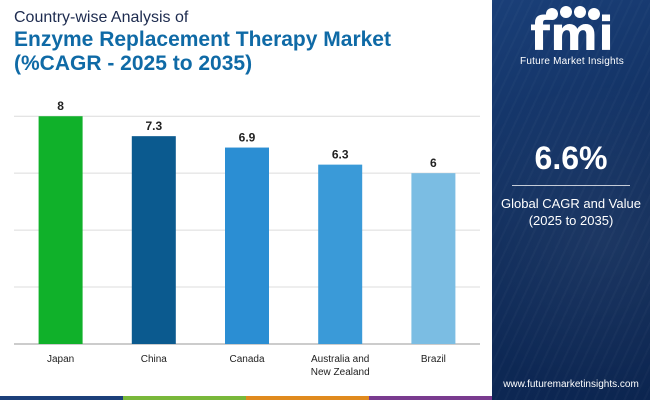 Image resolution: width=650 pixels, height=400 pixels. Describe the element at coordinates (153, 240) in the screenshot. I see `bar-china` at that location.